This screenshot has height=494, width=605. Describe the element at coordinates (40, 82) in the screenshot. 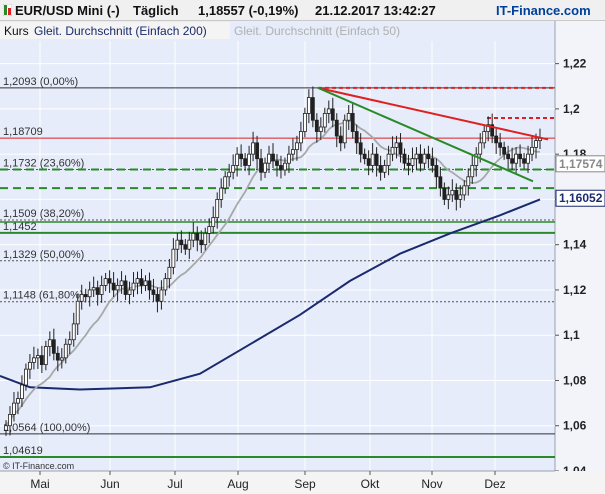

I see `fib-level-label: 1,2093 (0,00%)` at that location.